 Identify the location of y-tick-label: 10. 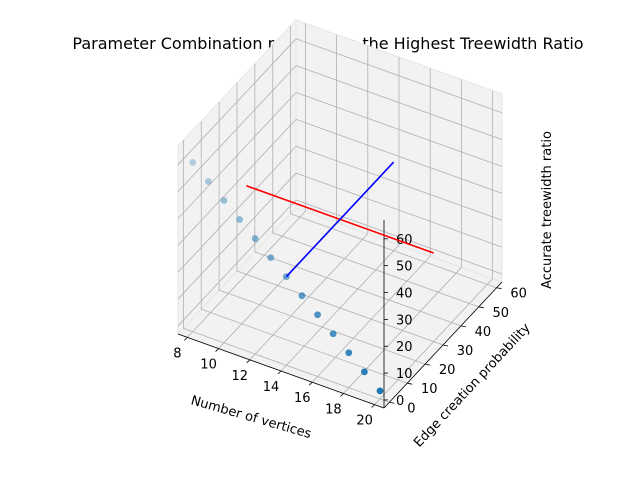
(429, 389).